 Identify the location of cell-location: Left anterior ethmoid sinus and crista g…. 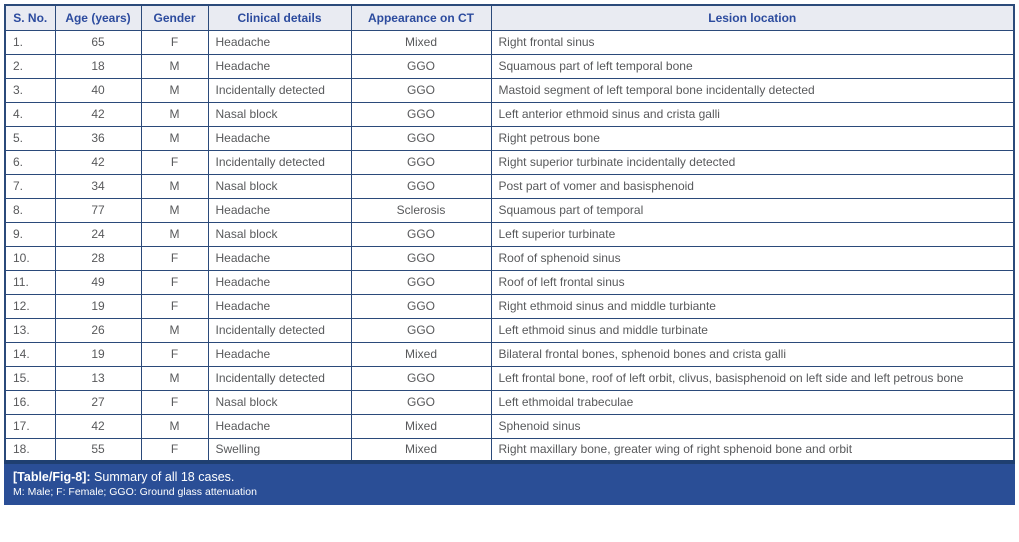
(752, 114).